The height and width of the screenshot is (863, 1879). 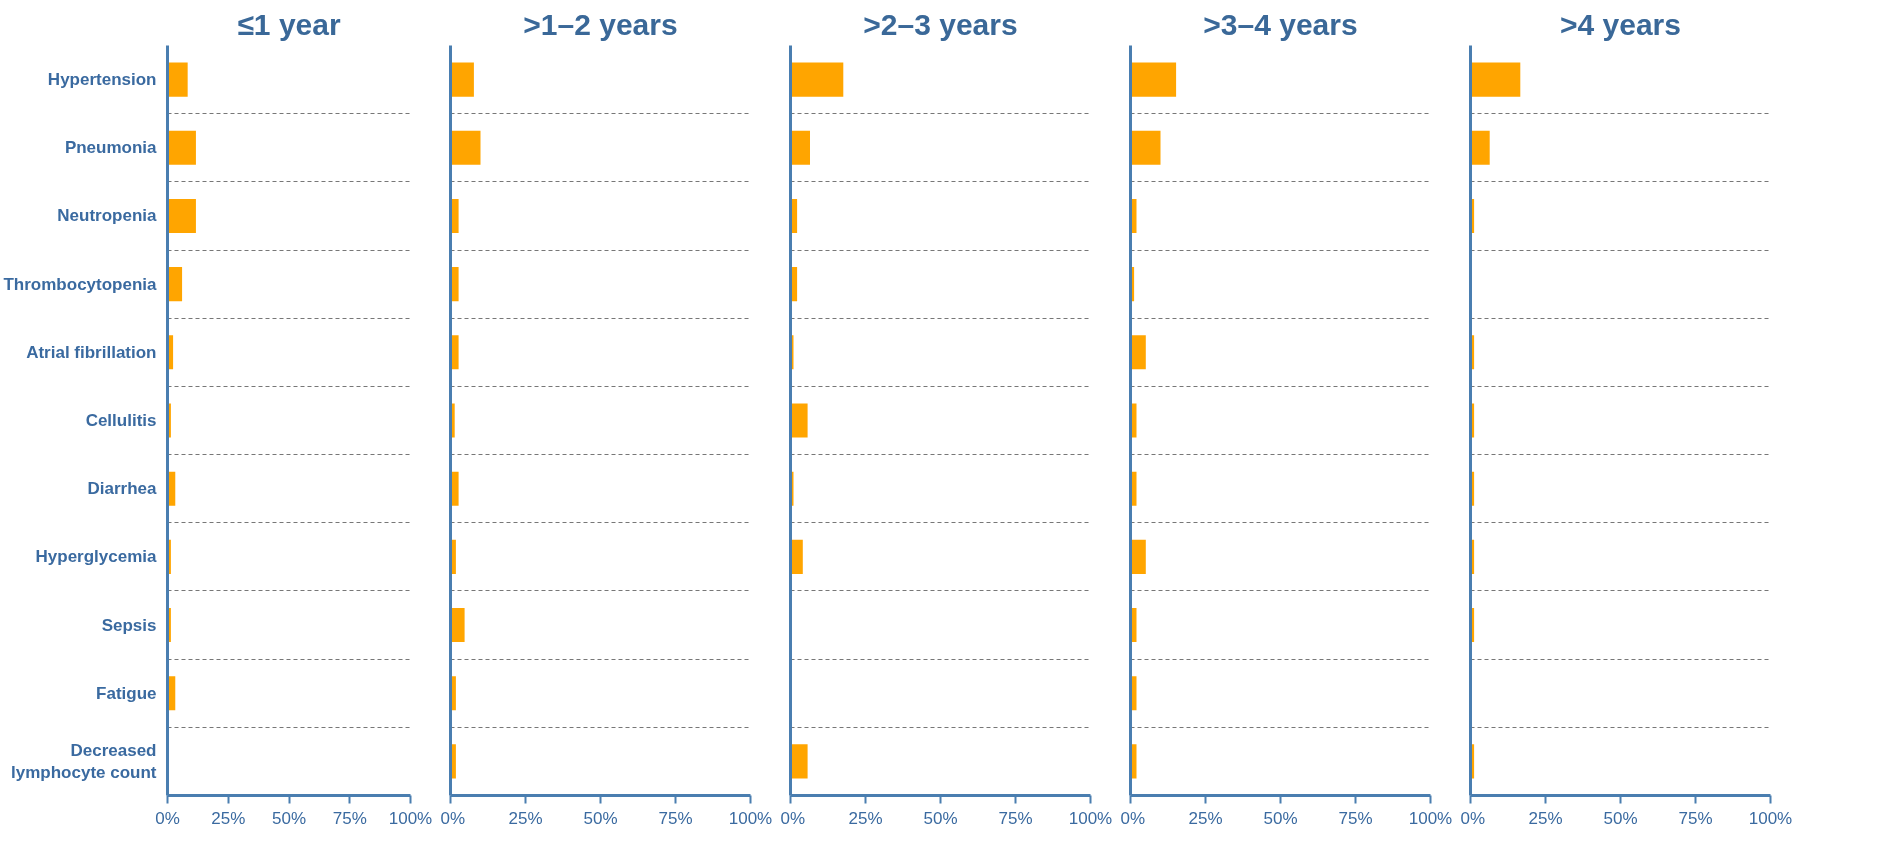 I want to click on y-tick-label: Cellulitis, so click(x=121, y=420).